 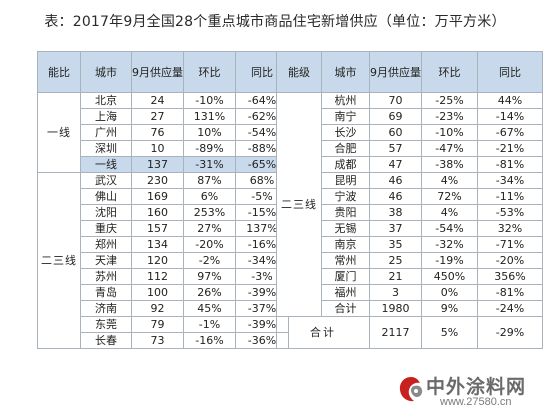 I want to click on yoy-cell: -11%, so click(x=510, y=196).